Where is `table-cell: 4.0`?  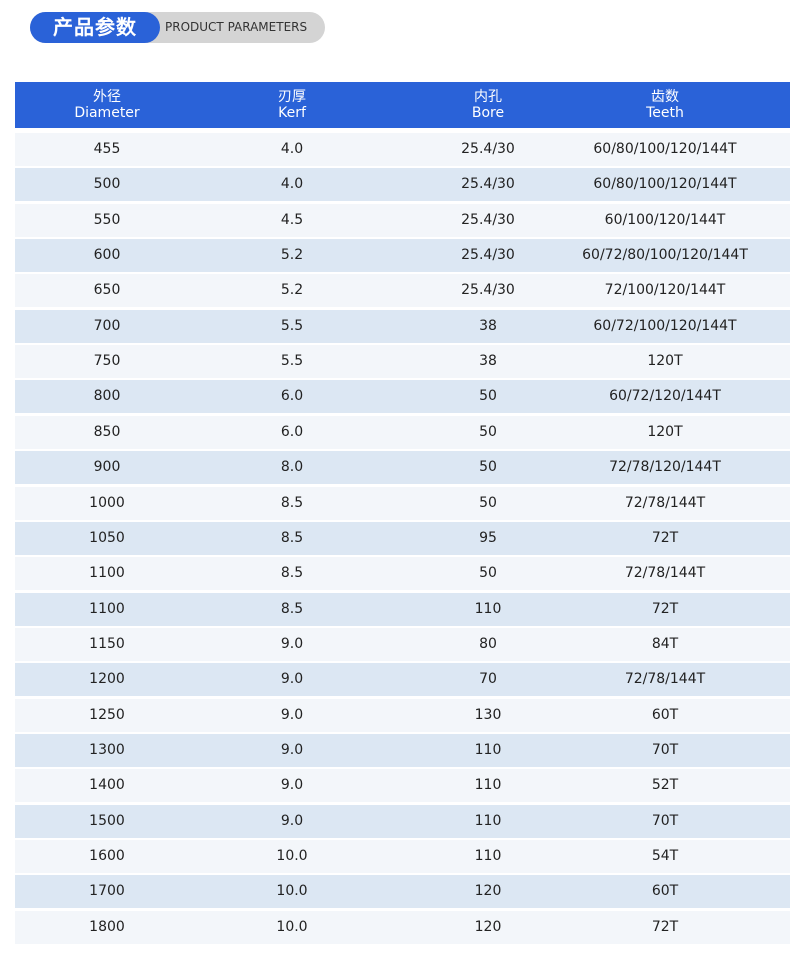
table-cell: 4.0 is located at coordinates (292, 149).